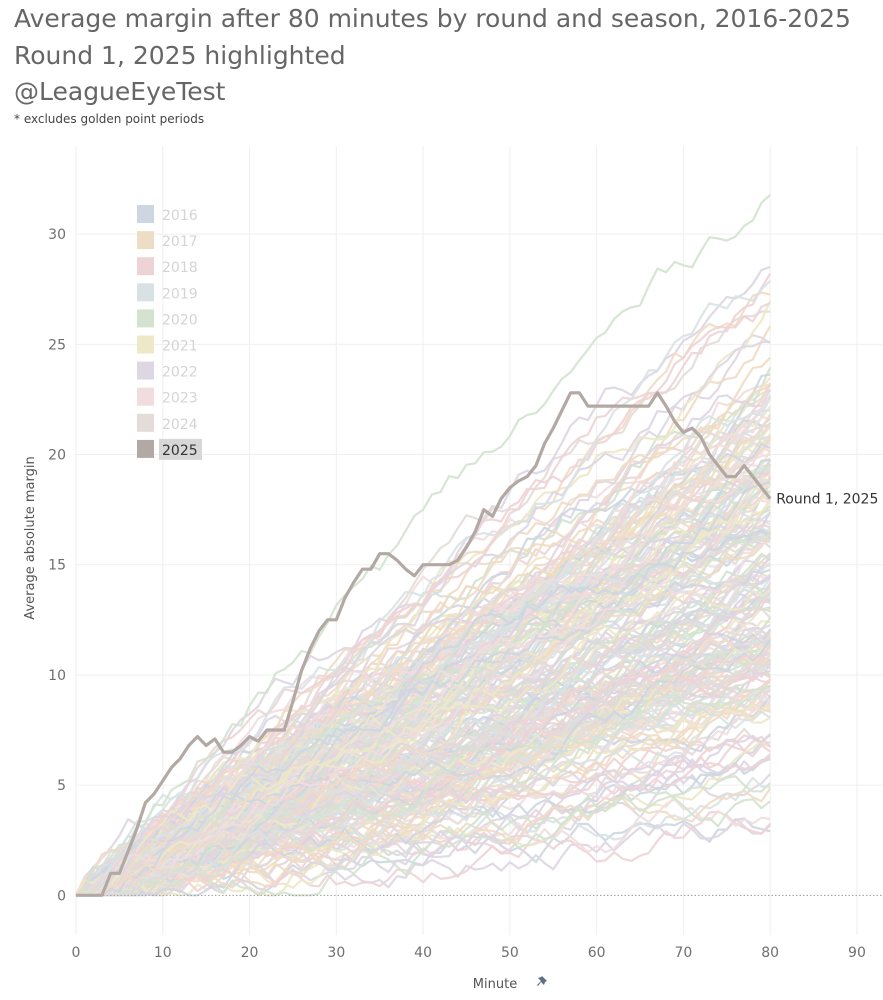 Image resolution: width=883 pixels, height=1000 pixels. What do you see at coordinates (180, 294) in the screenshot?
I see `legend-label: 2019` at bounding box center [180, 294].